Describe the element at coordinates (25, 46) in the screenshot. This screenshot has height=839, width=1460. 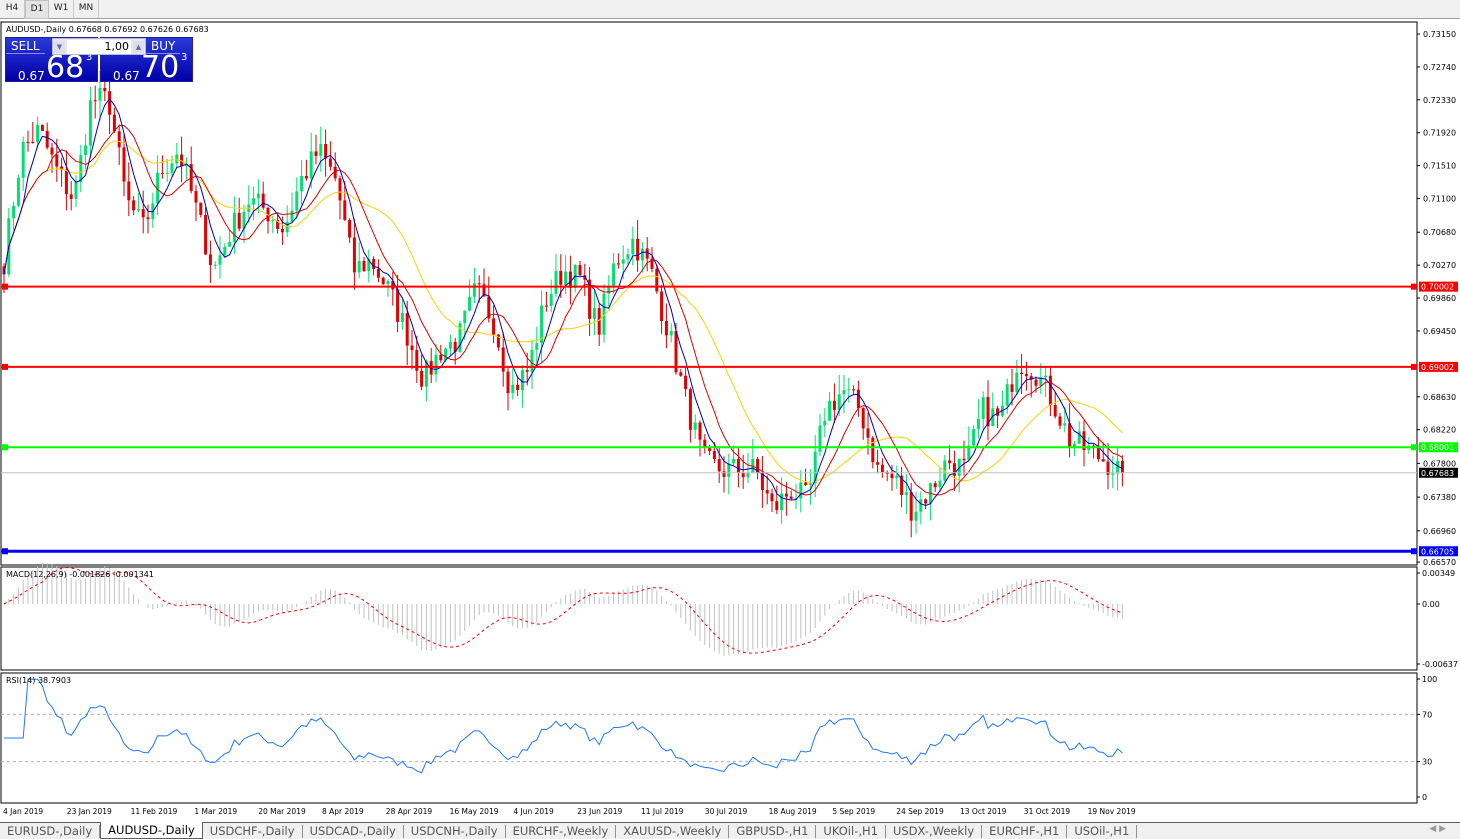
I see `sell-label: SELL` at that location.